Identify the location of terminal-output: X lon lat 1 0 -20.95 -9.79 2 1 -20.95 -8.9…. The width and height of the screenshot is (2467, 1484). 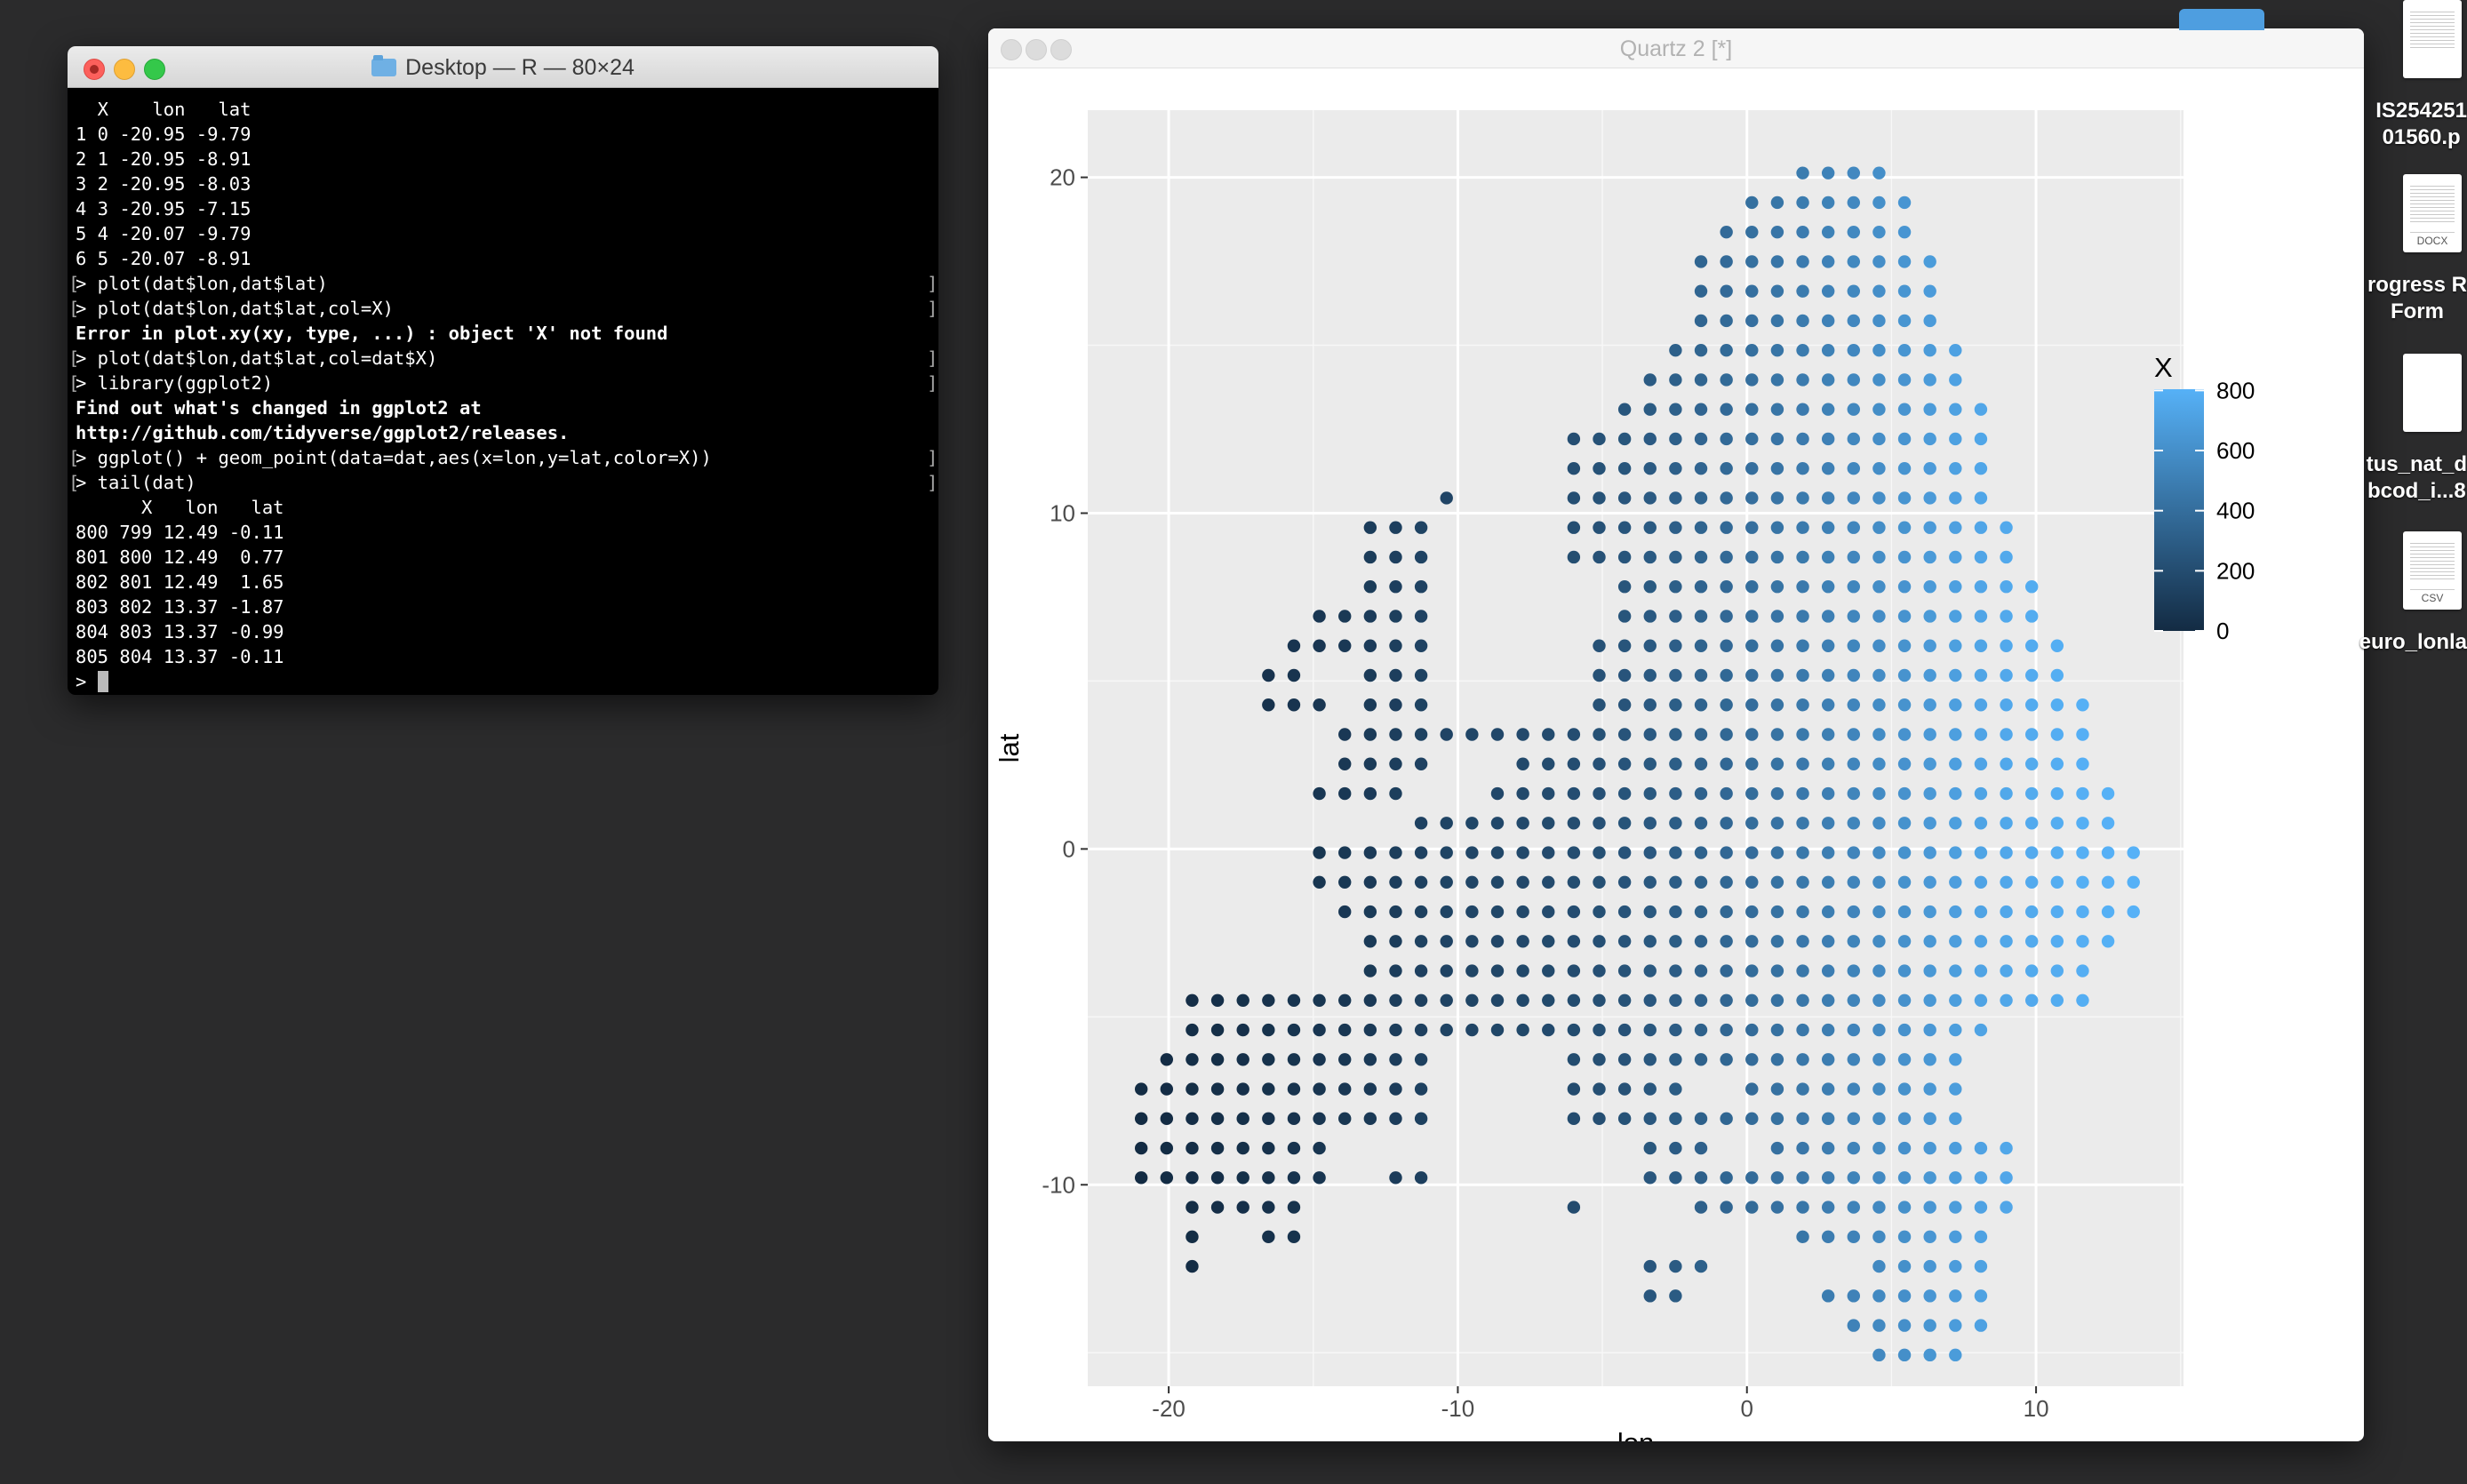
(503, 391).